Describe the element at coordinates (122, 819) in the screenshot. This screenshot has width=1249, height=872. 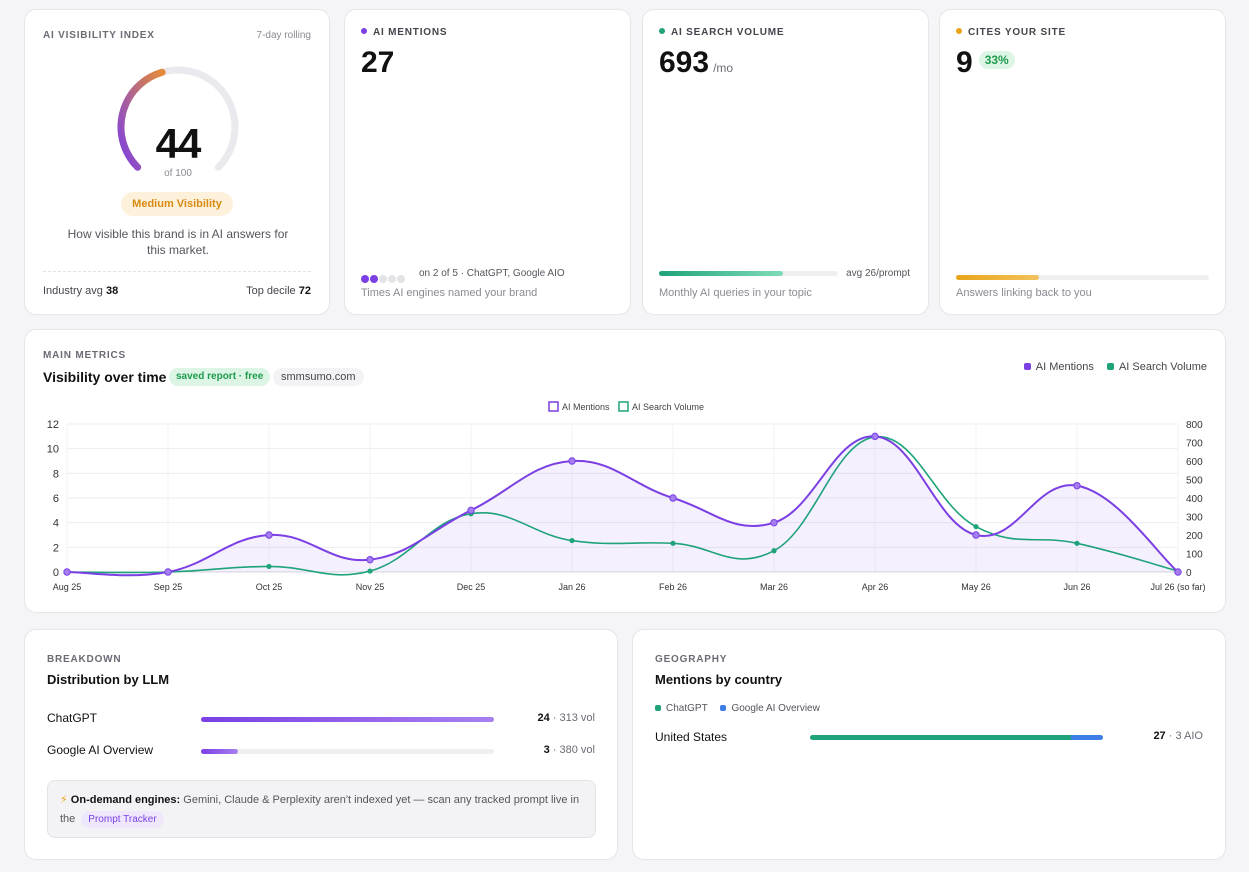
I see `prompt-tracker-link: Prompt Tracker` at that location.